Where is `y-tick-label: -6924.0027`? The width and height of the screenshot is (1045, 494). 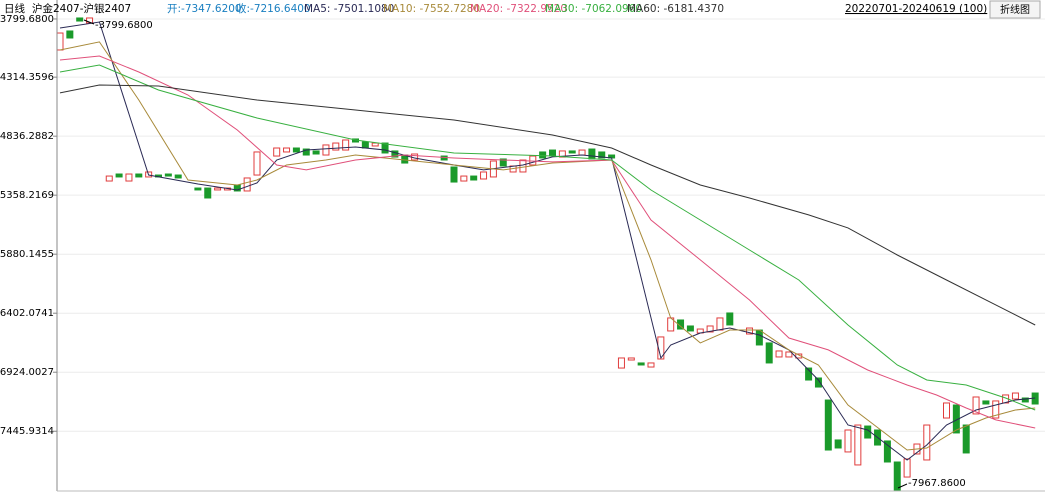
y-tick-label: -6924.0027 is located at coordinates (27, 372).